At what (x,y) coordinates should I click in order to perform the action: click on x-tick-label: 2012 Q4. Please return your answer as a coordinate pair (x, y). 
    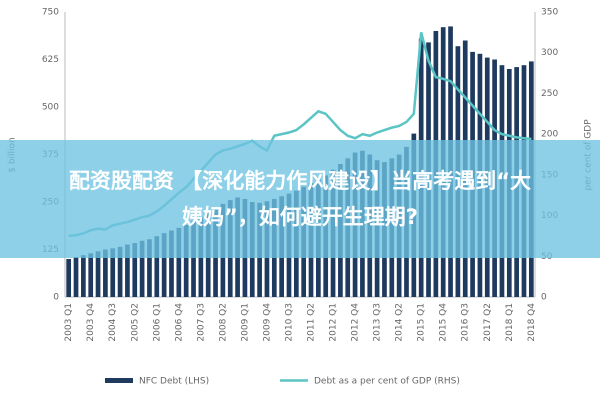
    Looking at the image, I should click on (356, 322).